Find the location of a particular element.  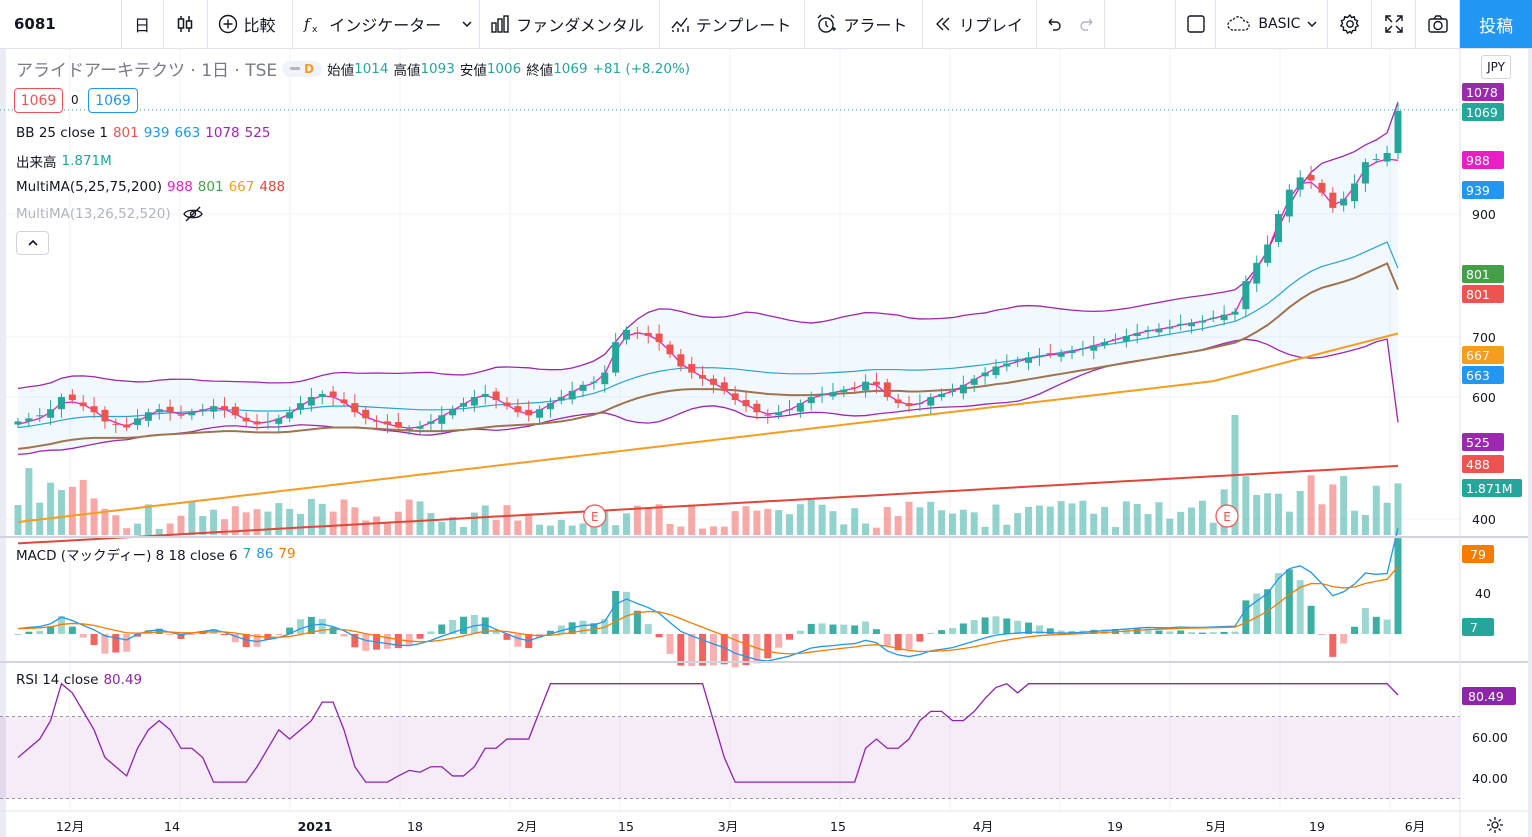

rsi-label-text: 80.49 is located at coordinates (1486, 696).